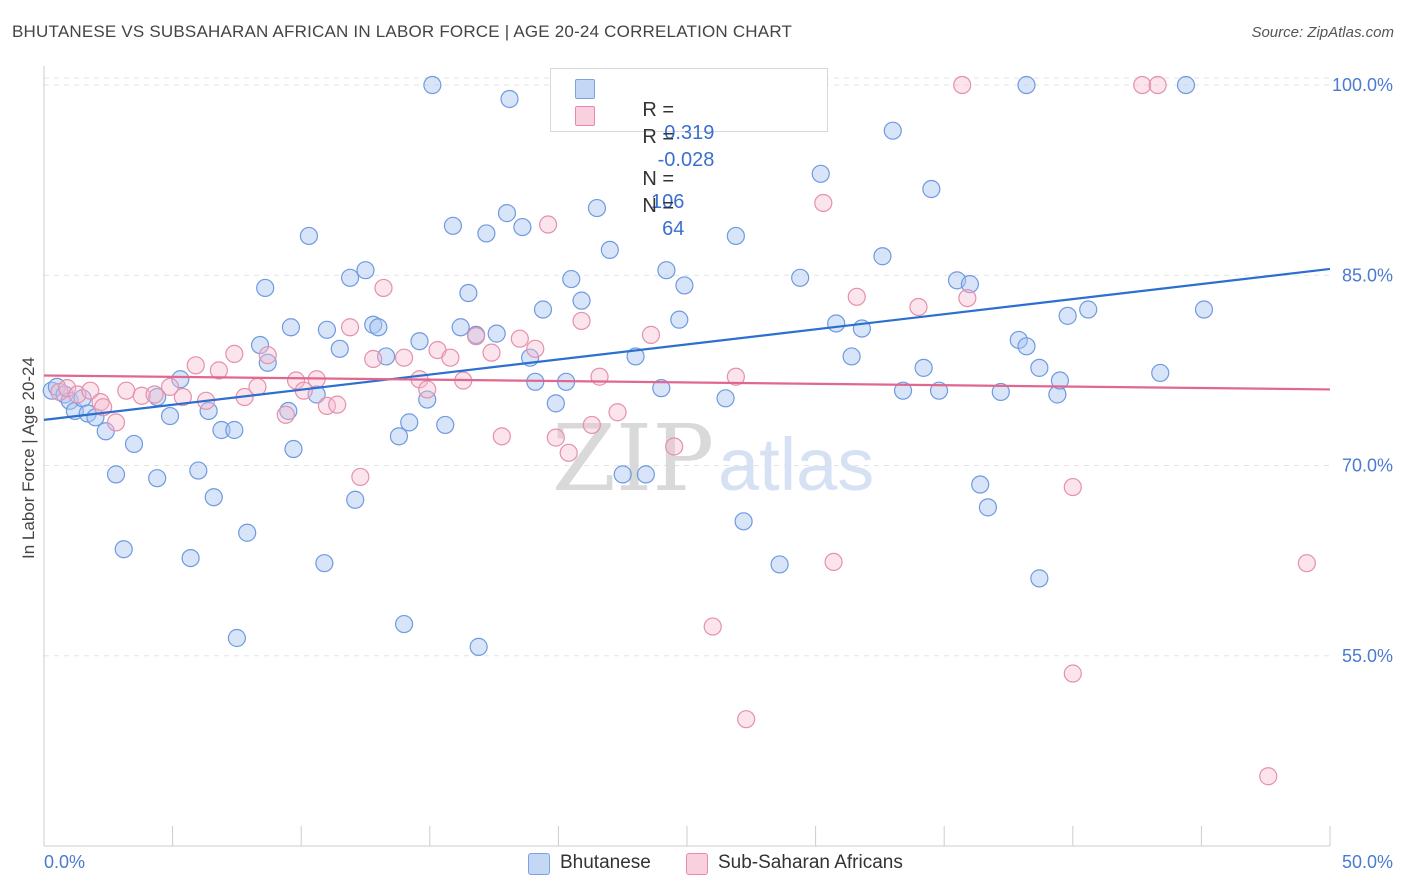 The image size is (1406, 892). Describe the element at coordinates (585, 89) in the screenshot. I see `legend-swatch-bhutanese` at that location.